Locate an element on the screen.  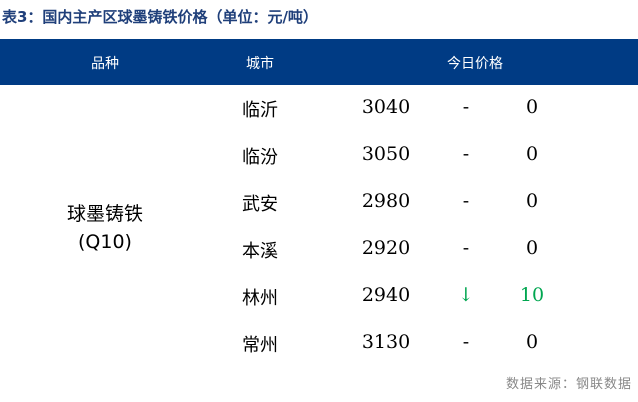
city-cell: 常州 is located at coordinates (260, 345).